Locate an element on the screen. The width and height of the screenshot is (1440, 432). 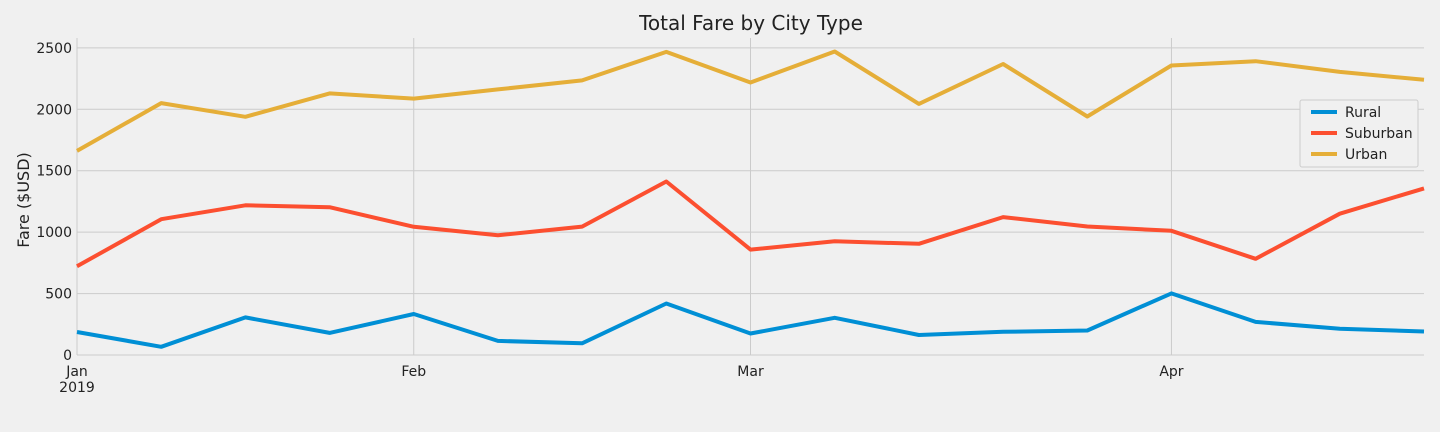
legend-box is located at coordinates (1359, 133).